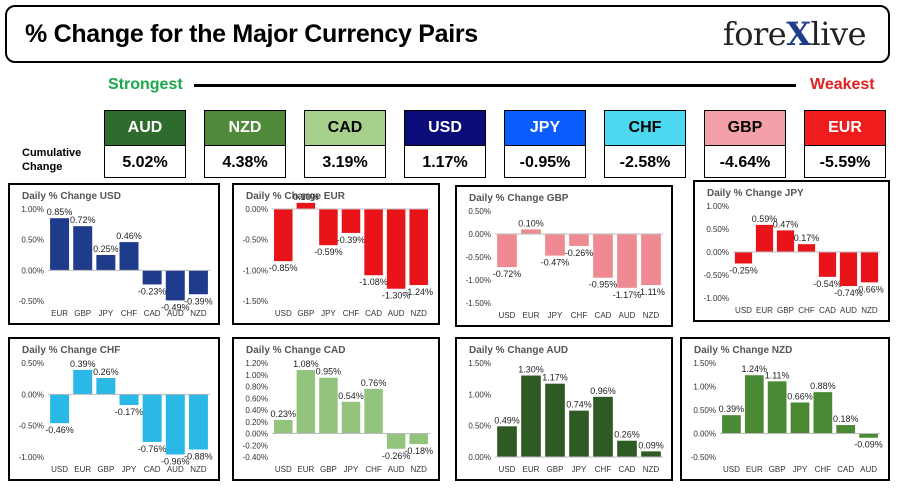 This screenshot has width=900, height=488. Describe the element at coordinates (283, 268) in the screenshot. I see `data-label: -0.85%` at that location.